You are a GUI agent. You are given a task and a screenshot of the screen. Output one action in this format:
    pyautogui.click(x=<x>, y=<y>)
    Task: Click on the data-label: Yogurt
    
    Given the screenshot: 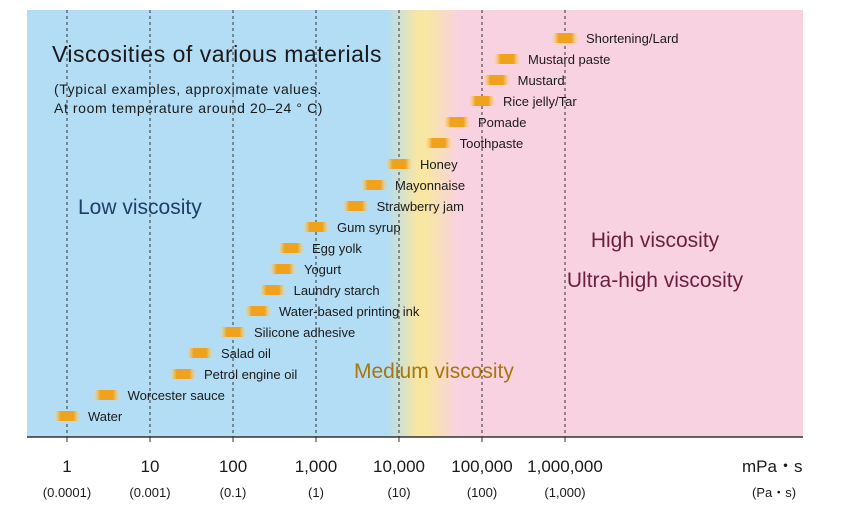 What is the action you would take?
    pyautogui.click(x=322, y=269)
    